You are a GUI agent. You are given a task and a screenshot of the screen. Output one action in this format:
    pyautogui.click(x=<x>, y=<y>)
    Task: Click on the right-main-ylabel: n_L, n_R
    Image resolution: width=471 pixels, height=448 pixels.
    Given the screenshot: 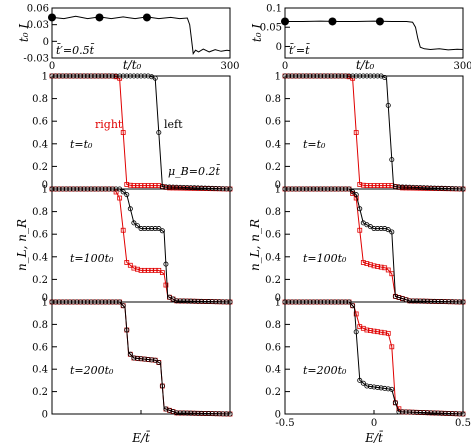 What is the action you would take?
    pyautogui.click(x=255, y=245)
    